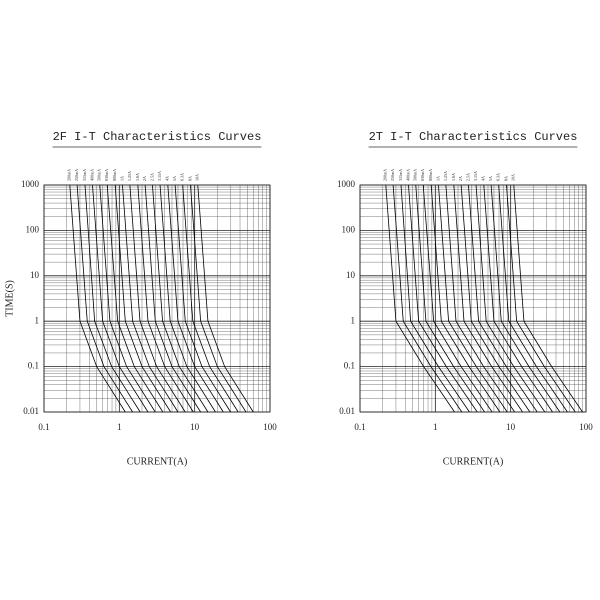 The height and width of the screenshot is (600, 600). Describe the element at coordinates (9, 298) in the screenshot. I see `y-axis-label: TIME(S)` at that location.